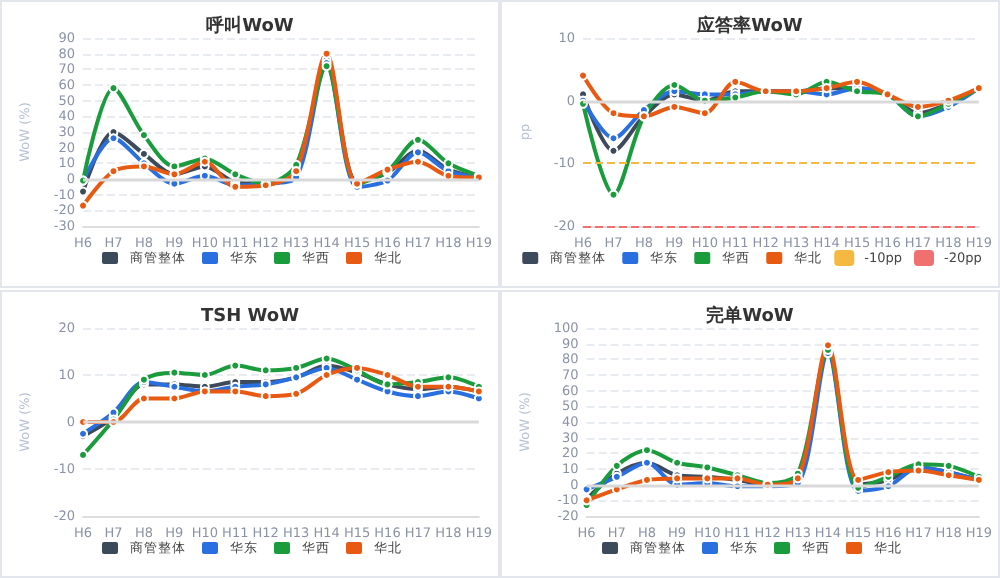 The width and height of the screenshot is (1000, 578). I want to click on chart-title: 呼叫WoW, so click(250, 26).